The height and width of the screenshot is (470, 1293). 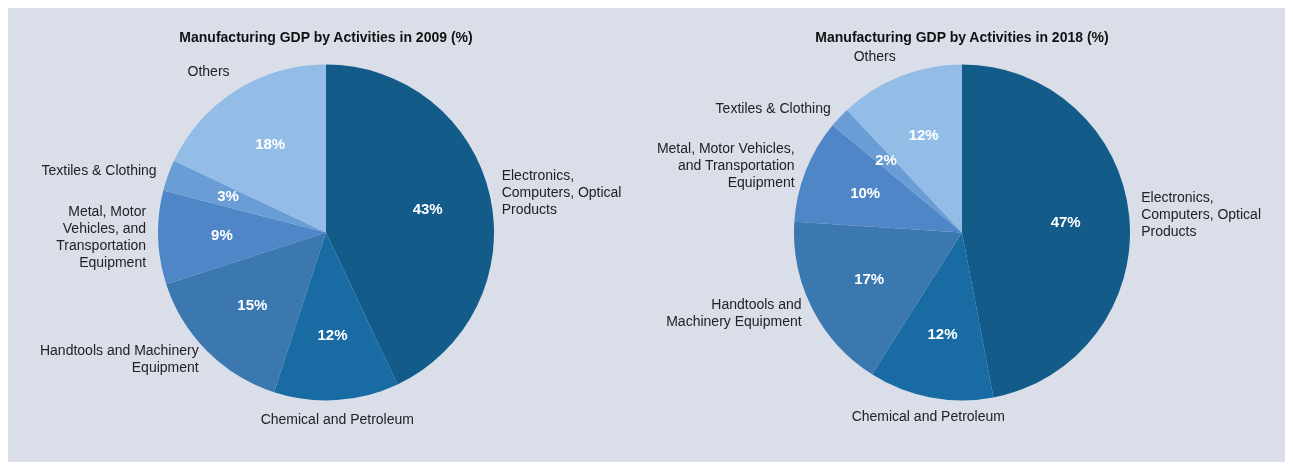 I want to click on data-label: 18%, so click(x=270, y=143).